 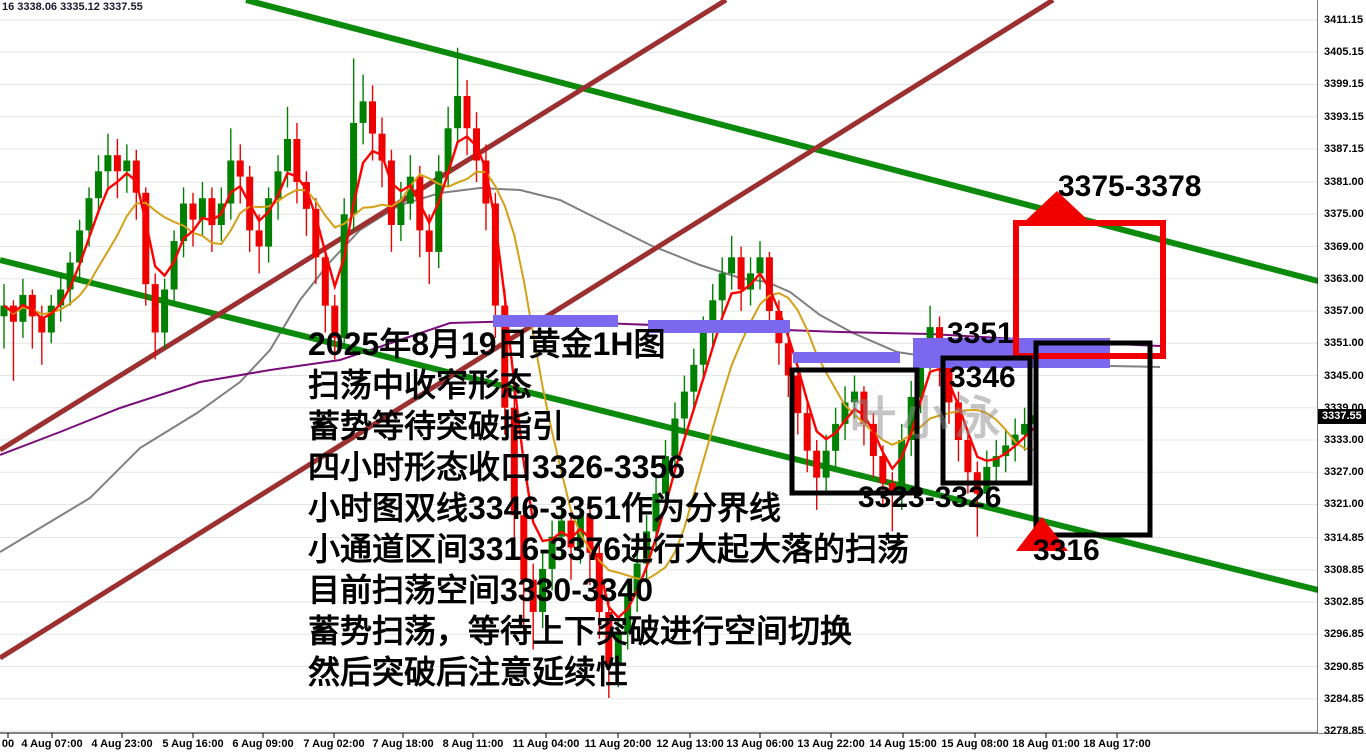 I want to click on time-axis-label: 13 Aug 06:00, so click(x=760, y=744).